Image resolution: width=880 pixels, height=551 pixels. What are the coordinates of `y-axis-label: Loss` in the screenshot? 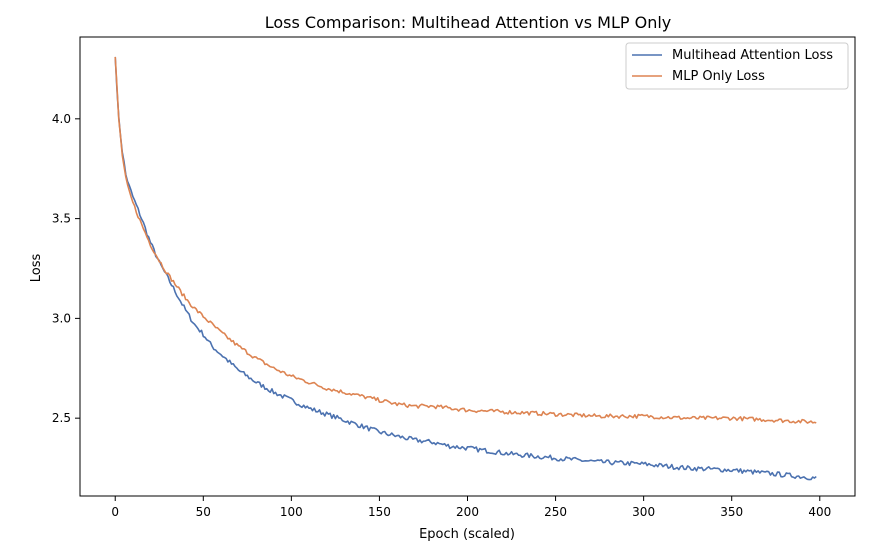 It's located at (36, 268).